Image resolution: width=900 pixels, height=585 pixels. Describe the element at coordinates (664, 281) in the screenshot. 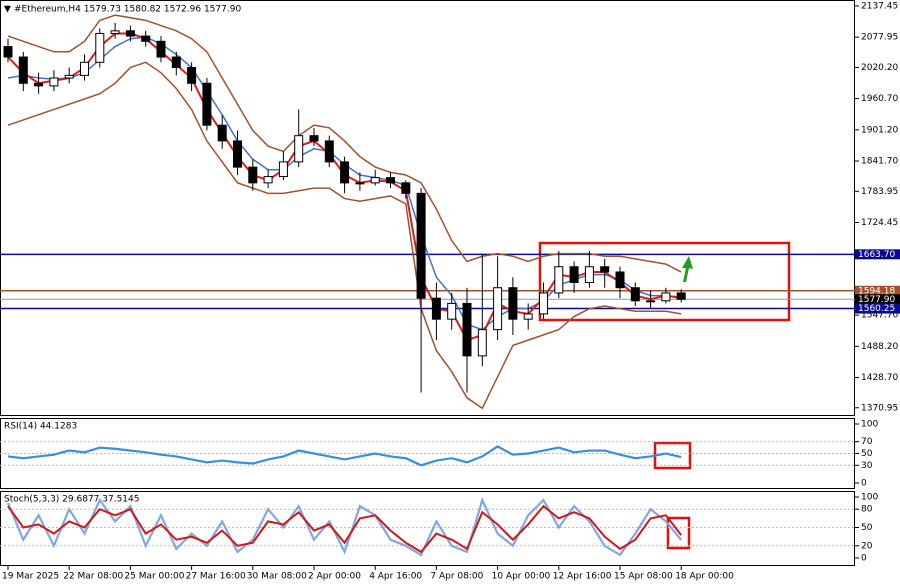

I see `range-box` at that location.